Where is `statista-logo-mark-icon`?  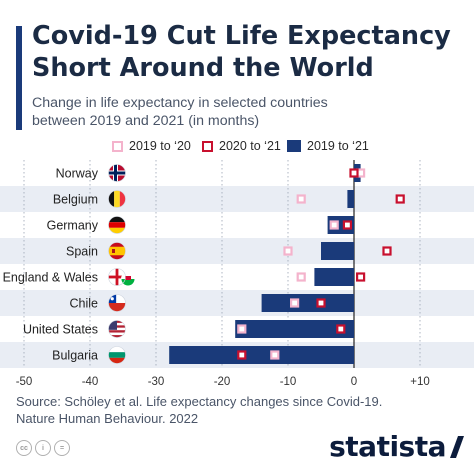
statista-logo-mark-icon is located at coordinates (457, 447).